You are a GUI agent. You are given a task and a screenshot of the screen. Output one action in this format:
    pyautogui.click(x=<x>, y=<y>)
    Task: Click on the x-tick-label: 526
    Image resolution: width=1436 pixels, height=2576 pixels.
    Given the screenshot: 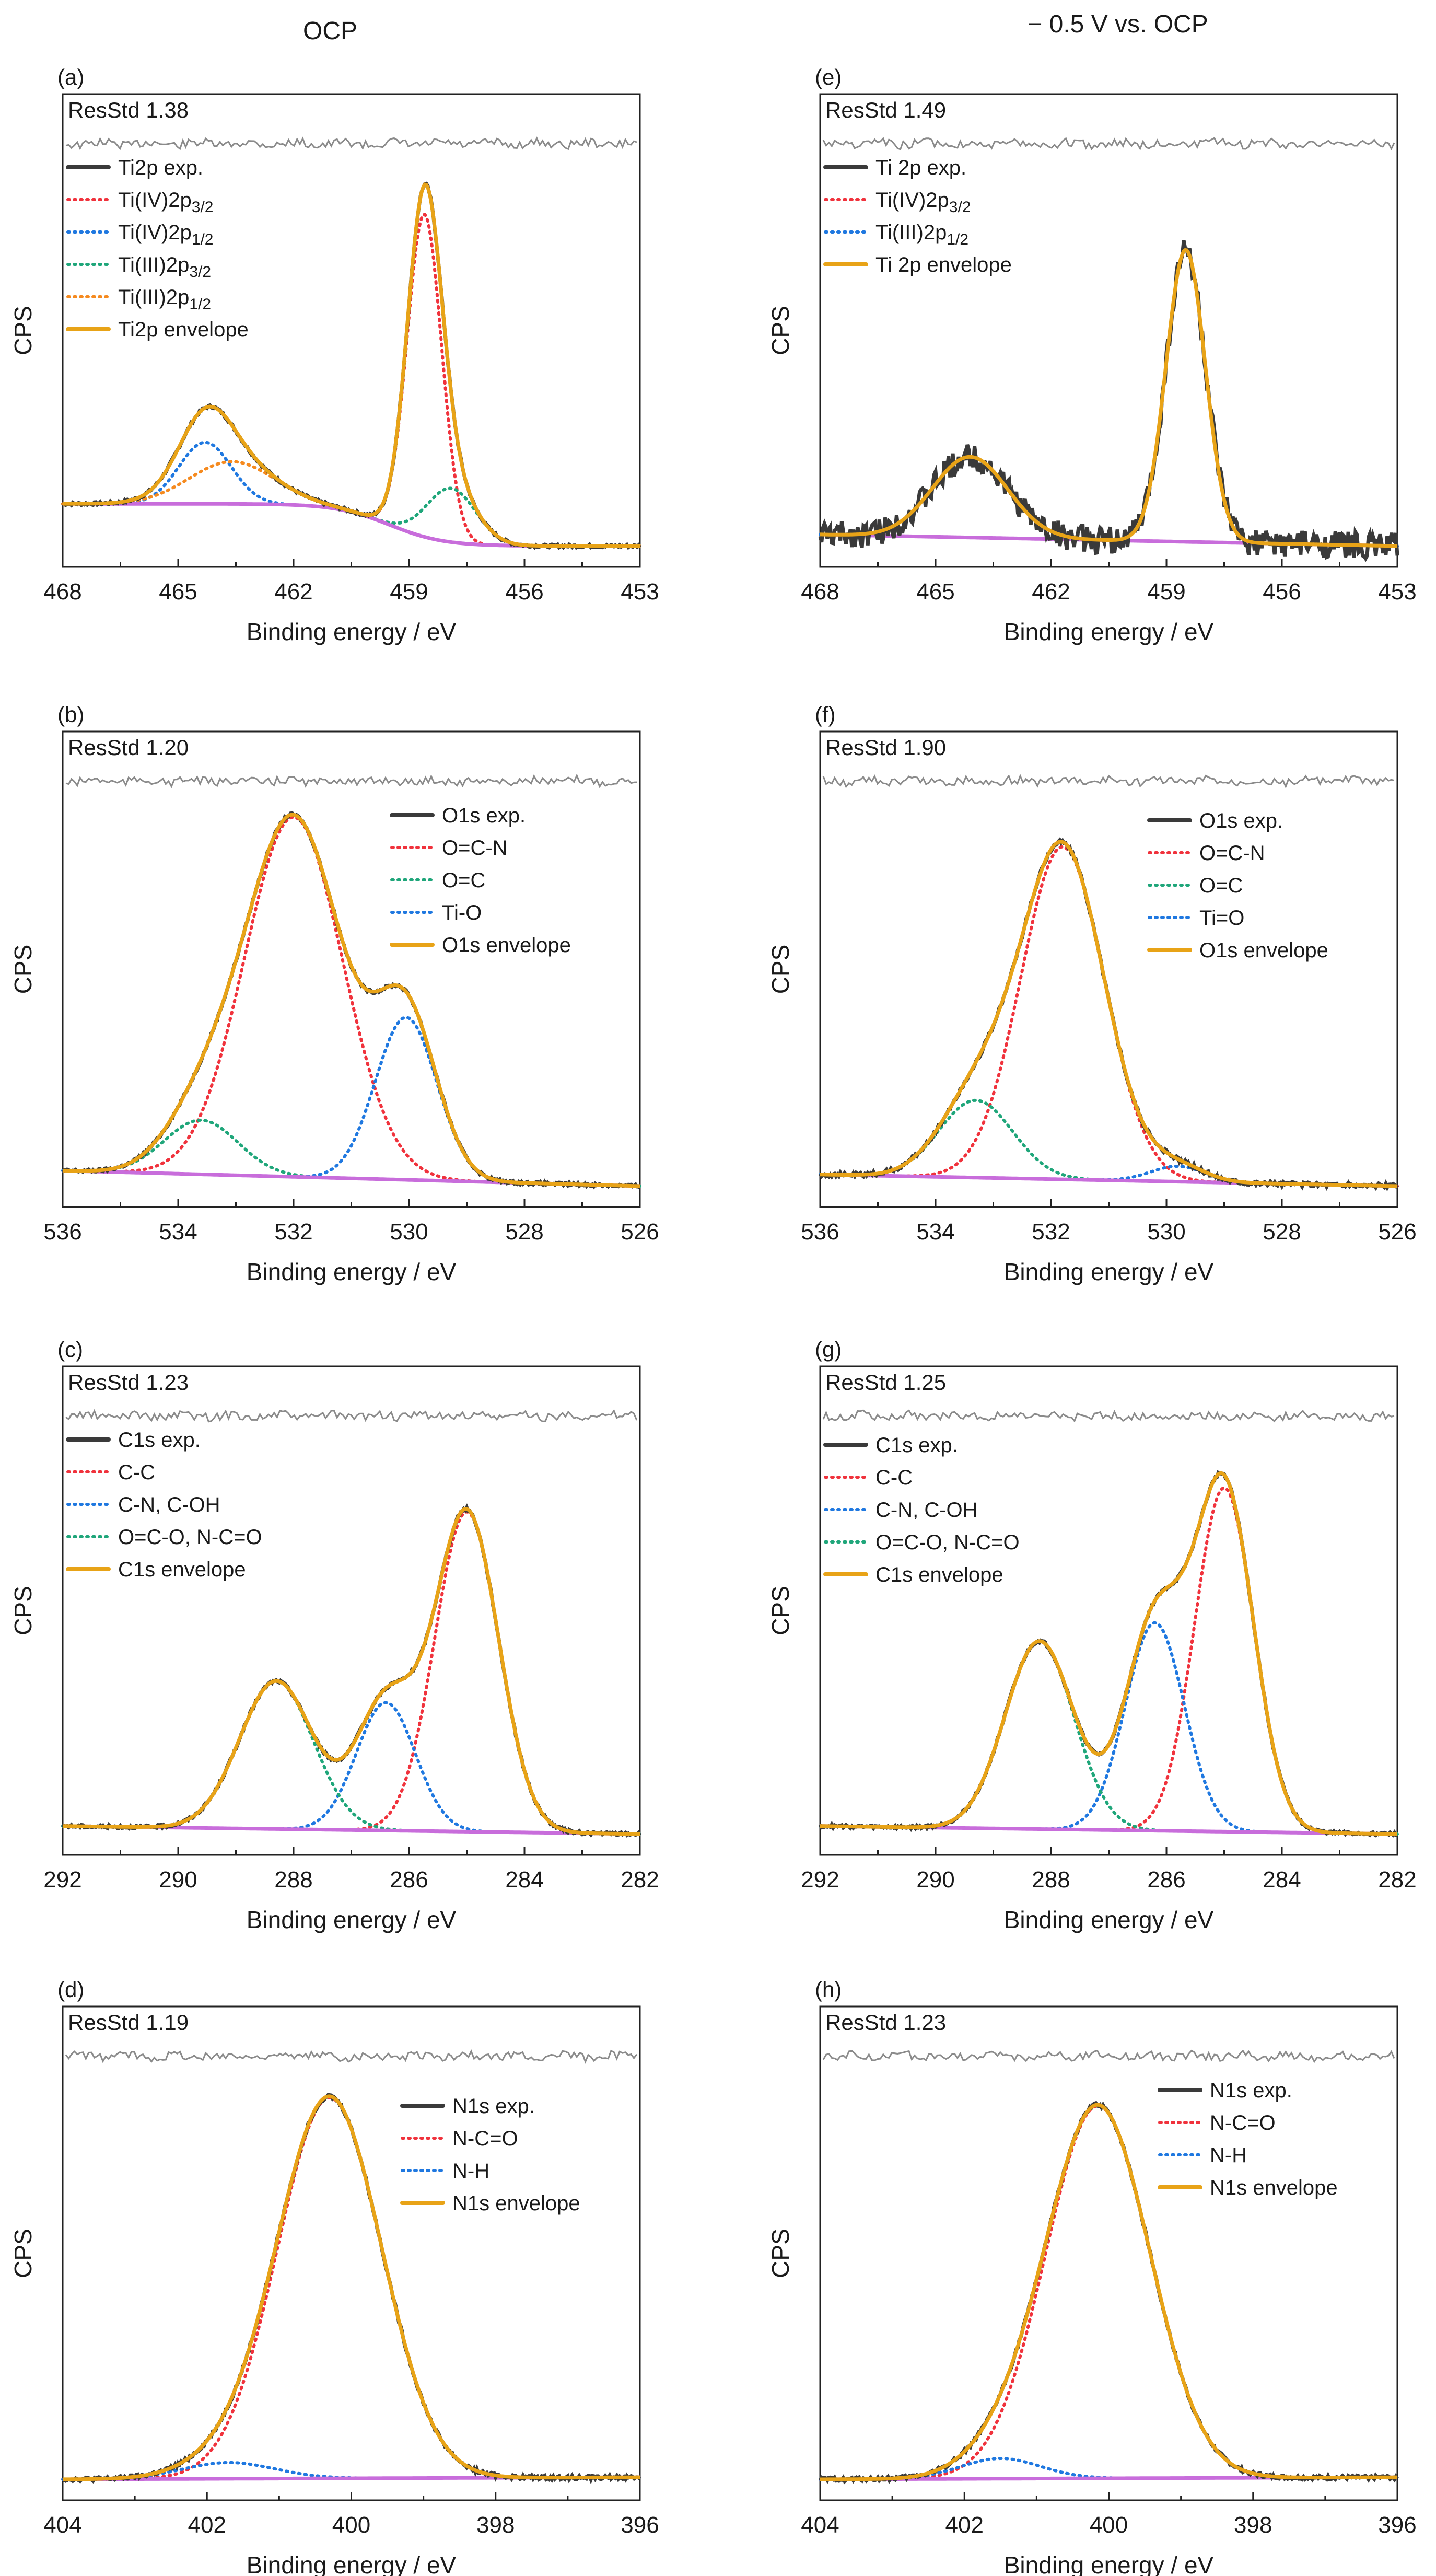 What is the action you would take?
    pyautogui.click(x=1397, y=1232)
    